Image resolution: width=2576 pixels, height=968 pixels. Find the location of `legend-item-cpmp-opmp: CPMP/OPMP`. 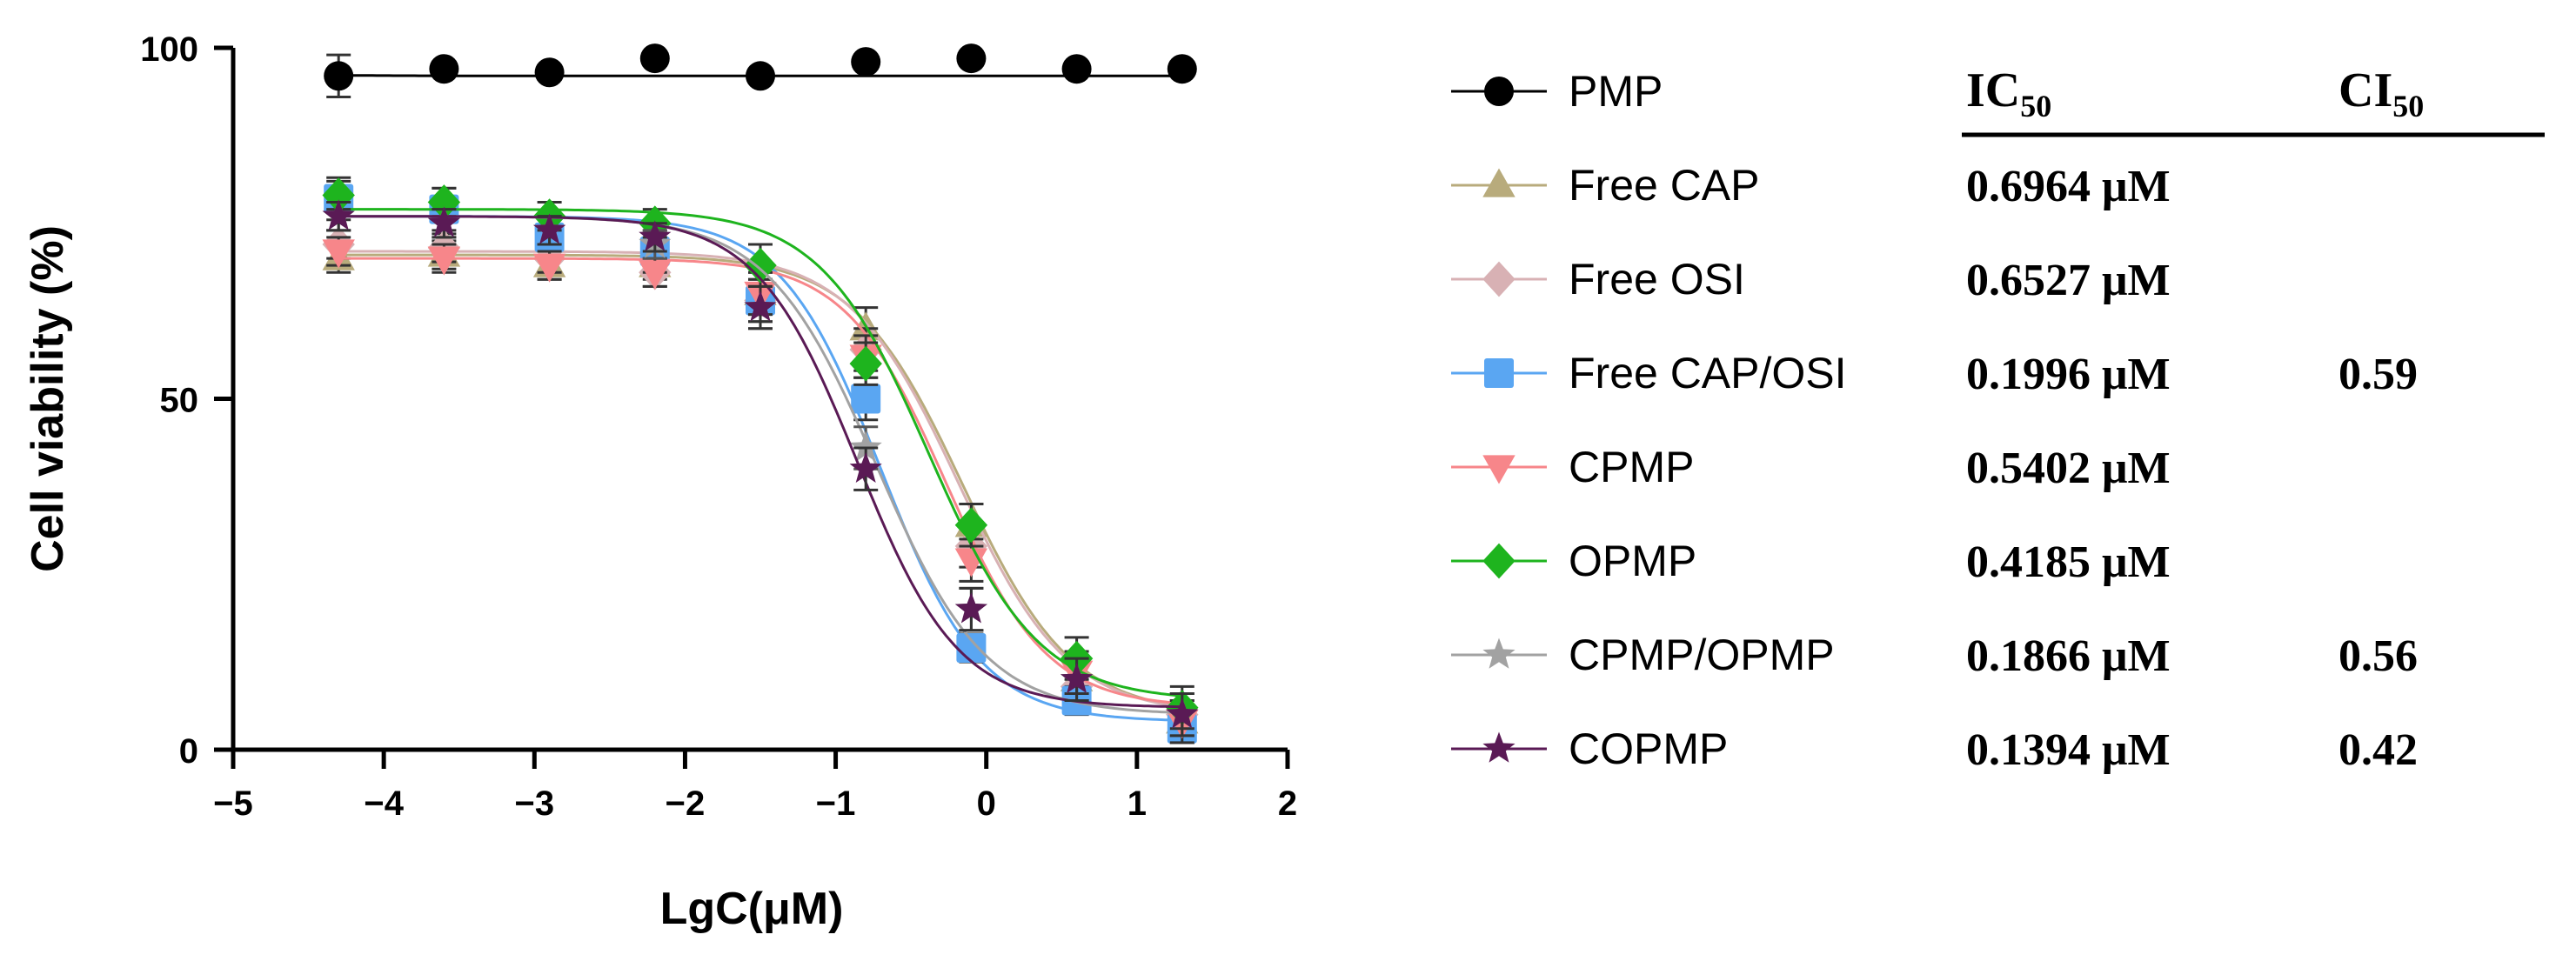

legend-item-cpmp-opmp: CPMP/OPMP is located at coordinates (1643, 655).